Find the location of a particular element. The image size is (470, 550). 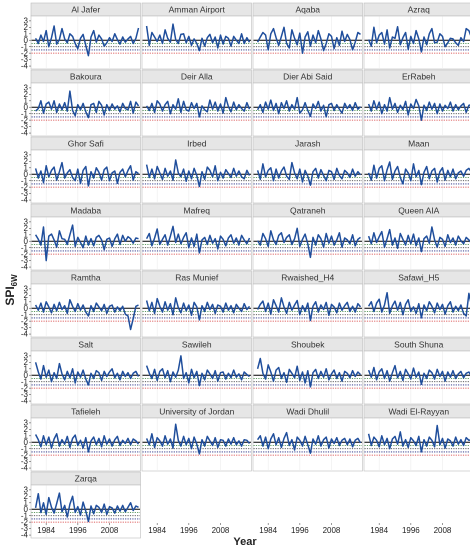

panel-24-y-tick-label: -3 is located at coordinates (25, 461).